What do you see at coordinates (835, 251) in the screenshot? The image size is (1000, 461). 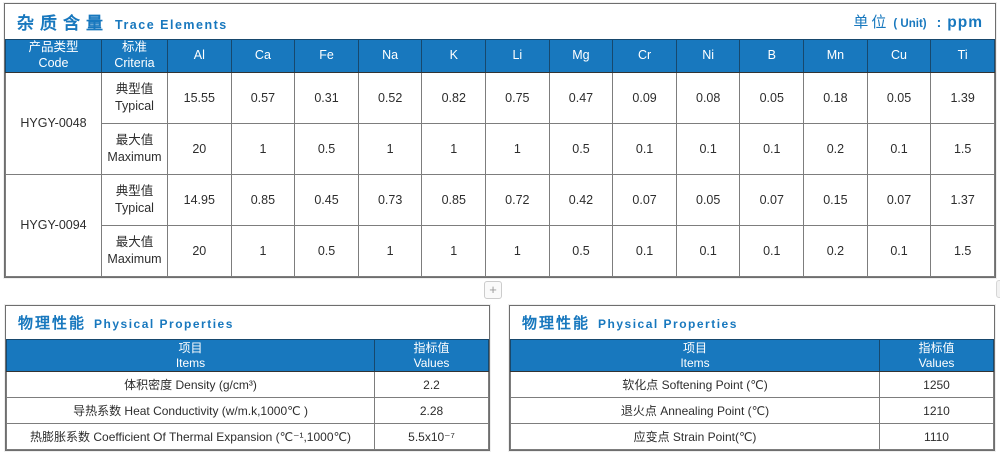 I see `element-value-cell: 0.2` at bounding box center [835, 251].